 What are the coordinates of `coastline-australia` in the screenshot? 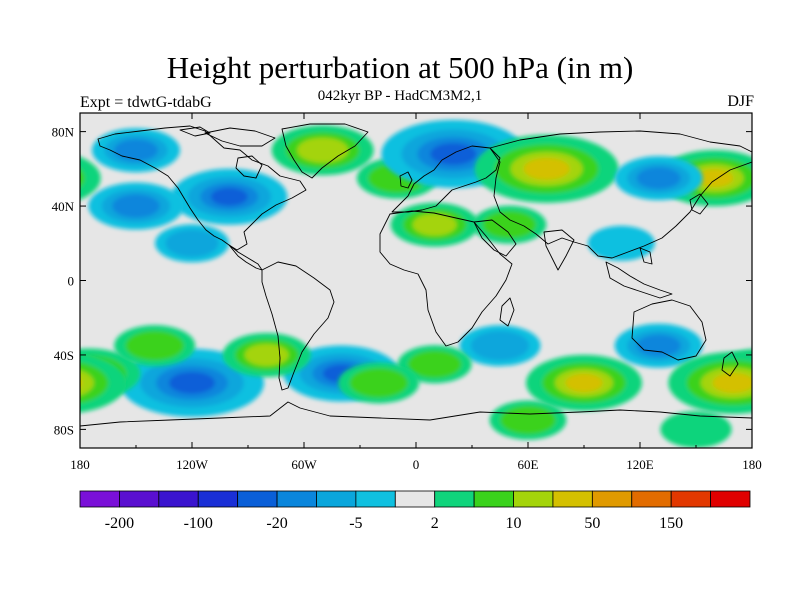 It's located at (669, 330).